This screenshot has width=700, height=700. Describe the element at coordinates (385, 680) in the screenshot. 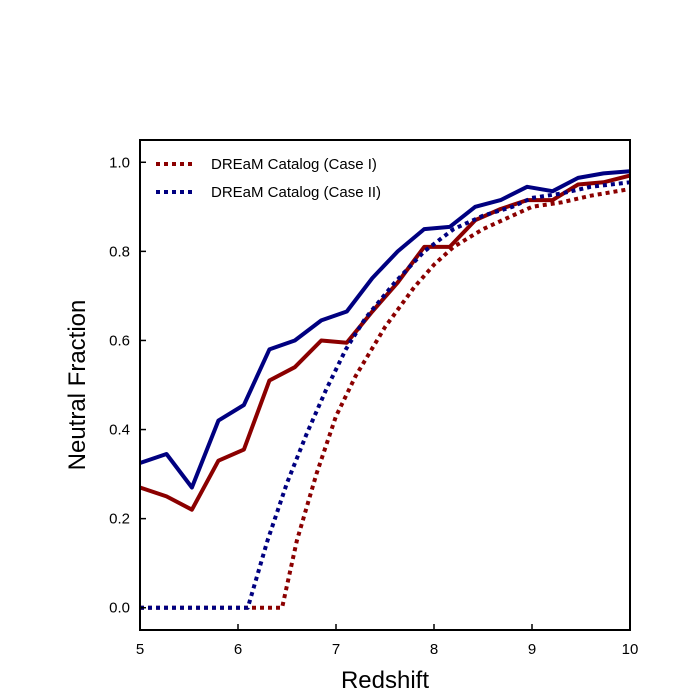

I see `x-axis-label: Redshift` at that location.